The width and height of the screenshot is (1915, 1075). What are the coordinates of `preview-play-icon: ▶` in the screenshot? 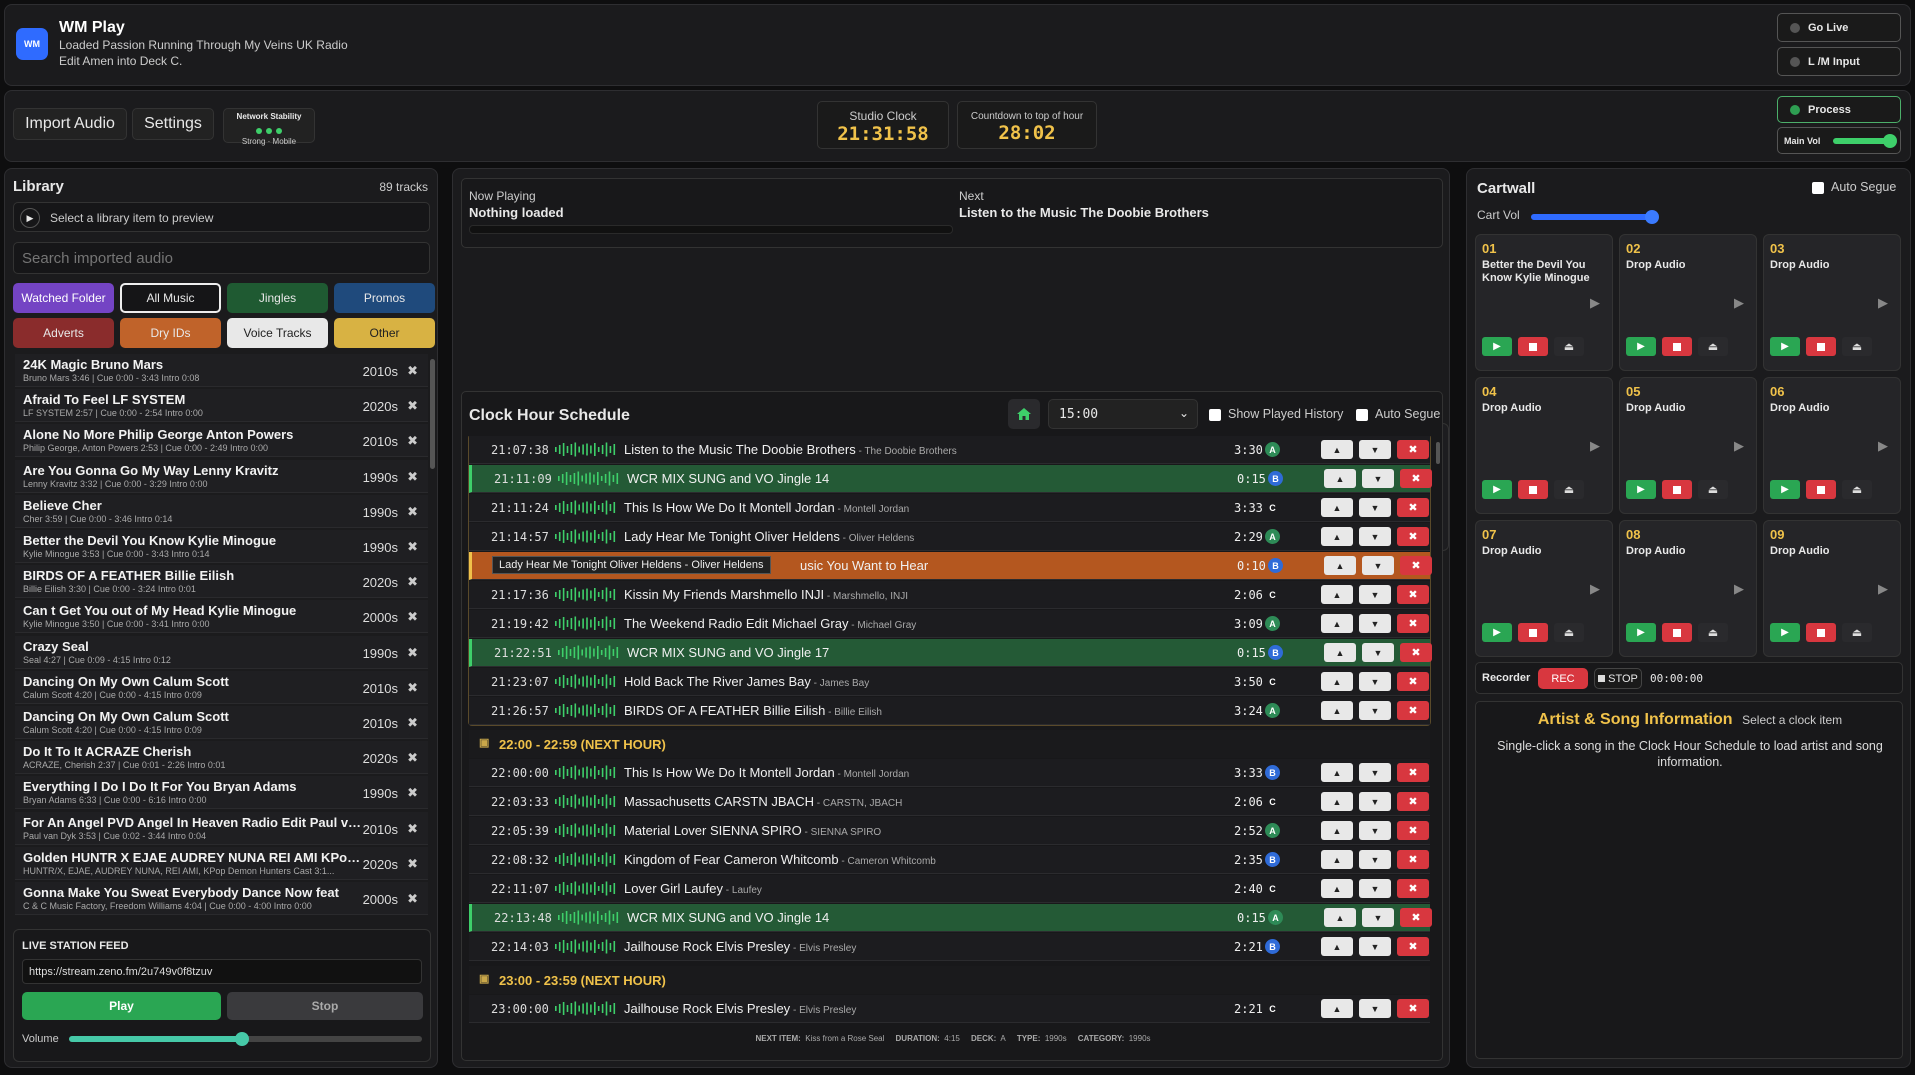 It's located at (30, 218).